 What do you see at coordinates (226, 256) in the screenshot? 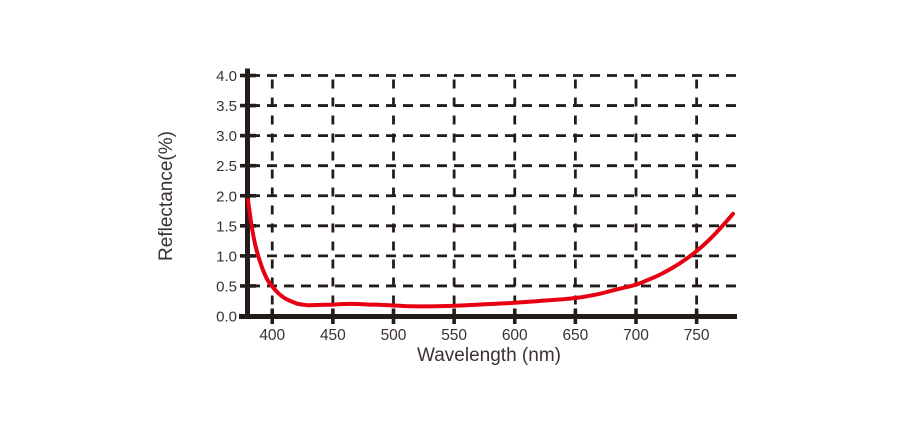
I see `y-tick-label: 1.0` at bounding box center [226, 256].